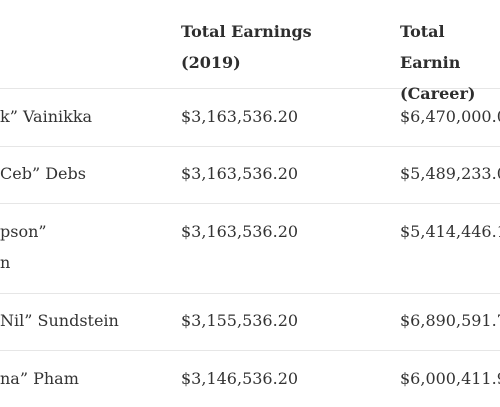 This screenshot has width=500, height=407. I want to click on earnings-career: $6,890,591.7, so click(450, 320).